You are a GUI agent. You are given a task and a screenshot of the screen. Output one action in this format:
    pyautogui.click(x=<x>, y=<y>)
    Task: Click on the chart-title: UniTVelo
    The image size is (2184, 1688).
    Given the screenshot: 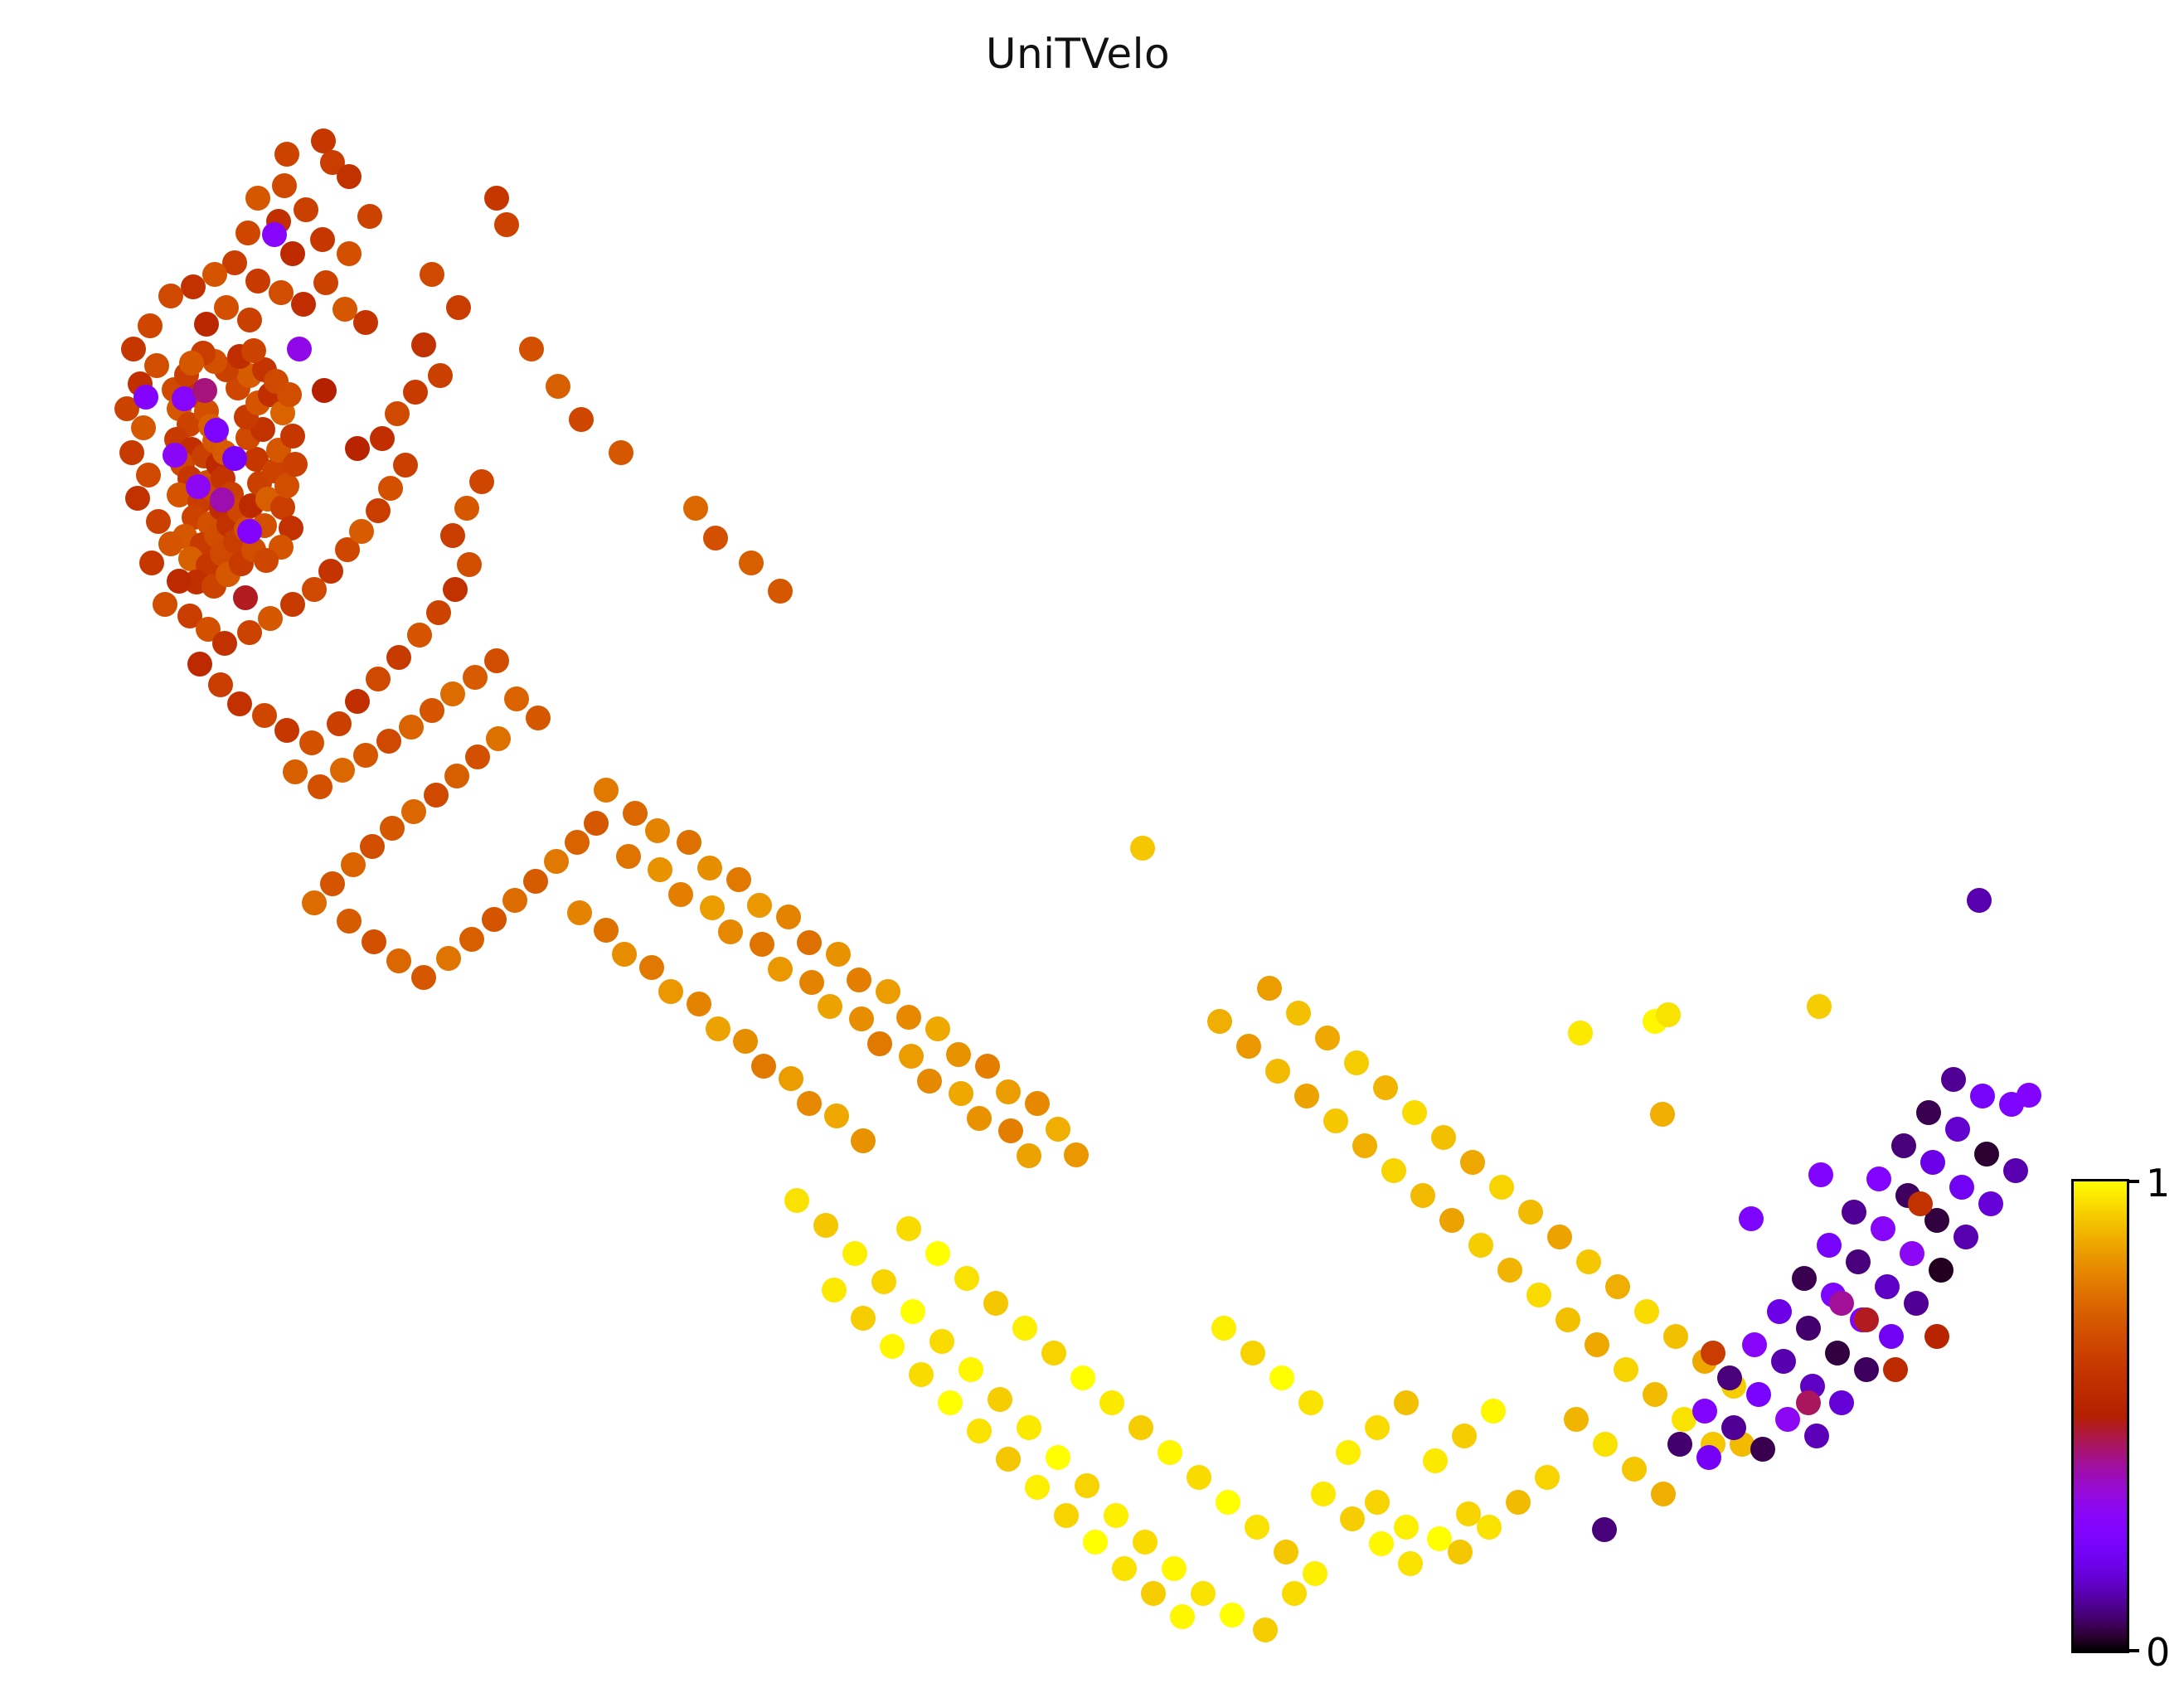 What is the action you would take?
    pyautogui.click(x=1078, y=54)
    